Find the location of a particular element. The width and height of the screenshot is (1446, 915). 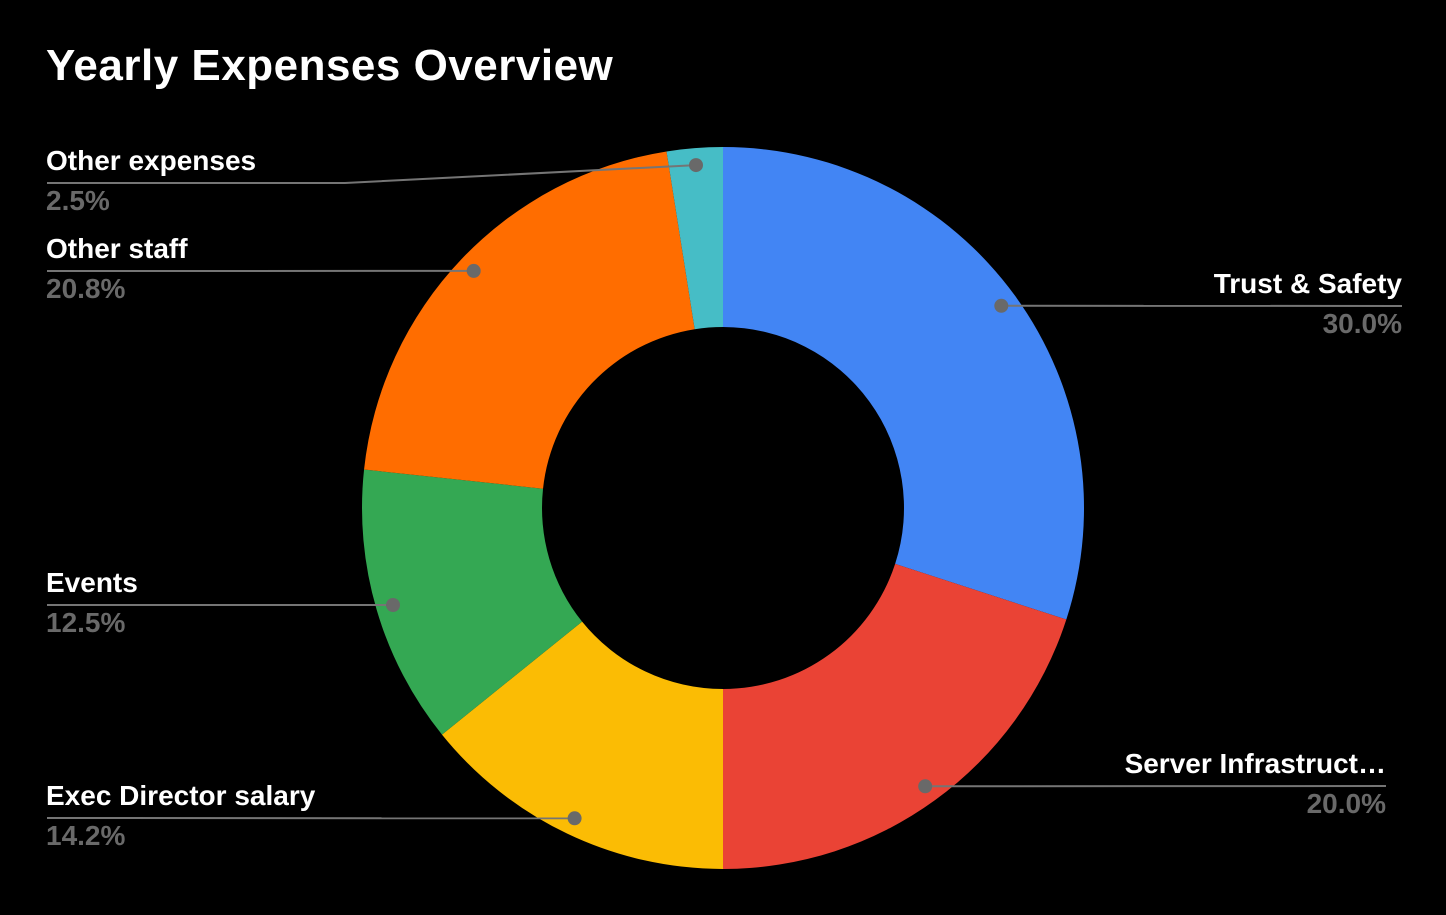

leader-dot-trust-safety is located at coordinates (1001, 305).